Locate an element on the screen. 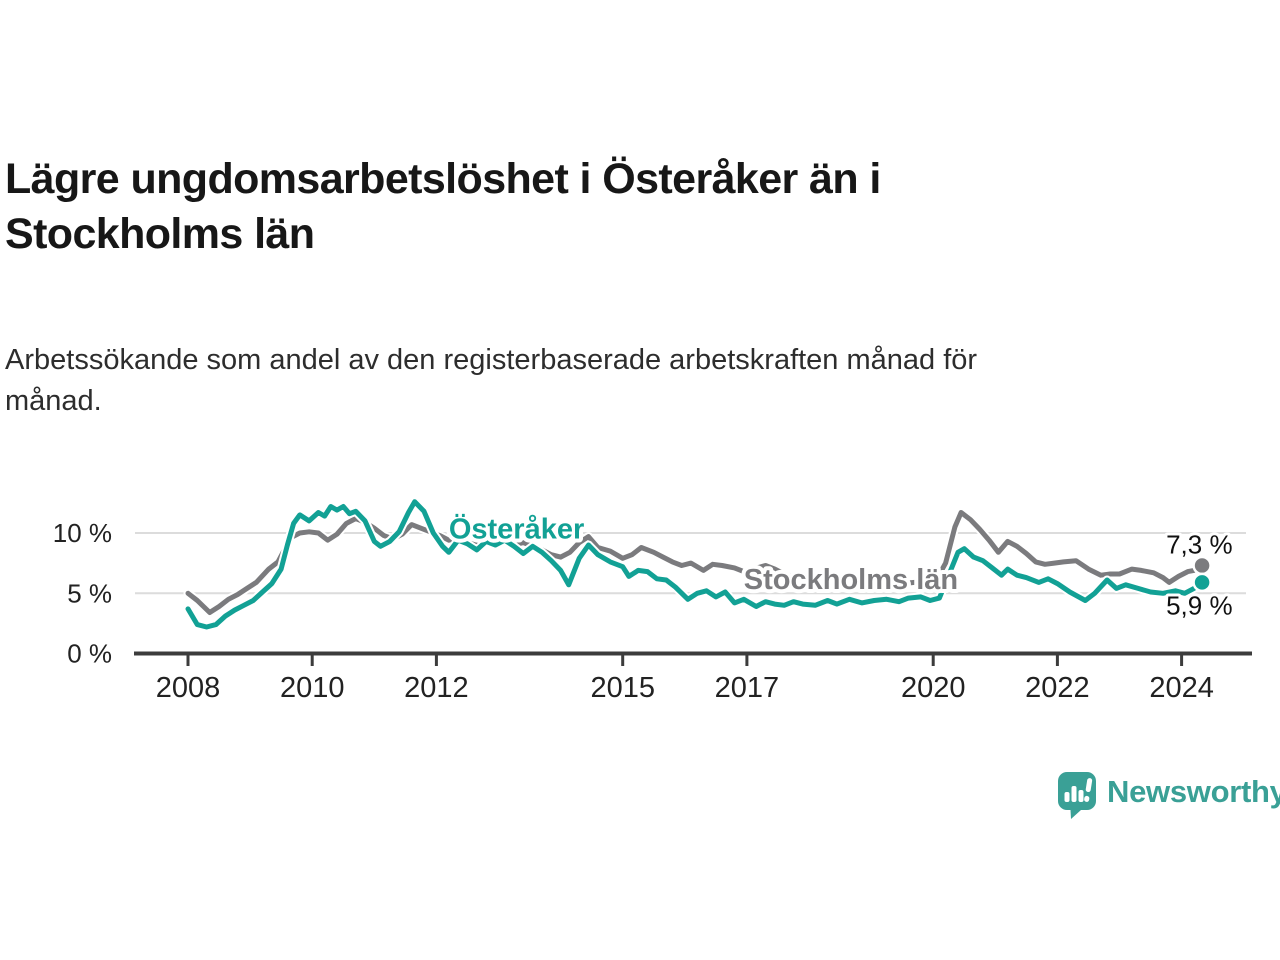  page-subtitle-line-2: månad. is located at coordinates (53, 401).